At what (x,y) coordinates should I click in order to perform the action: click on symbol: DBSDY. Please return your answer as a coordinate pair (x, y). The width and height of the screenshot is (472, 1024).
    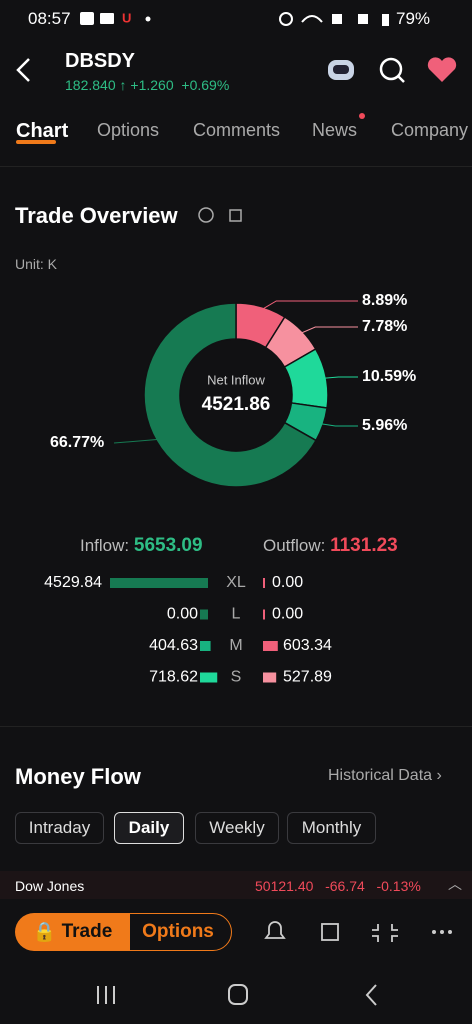
    Looking at the image, I should click on (100, 61).